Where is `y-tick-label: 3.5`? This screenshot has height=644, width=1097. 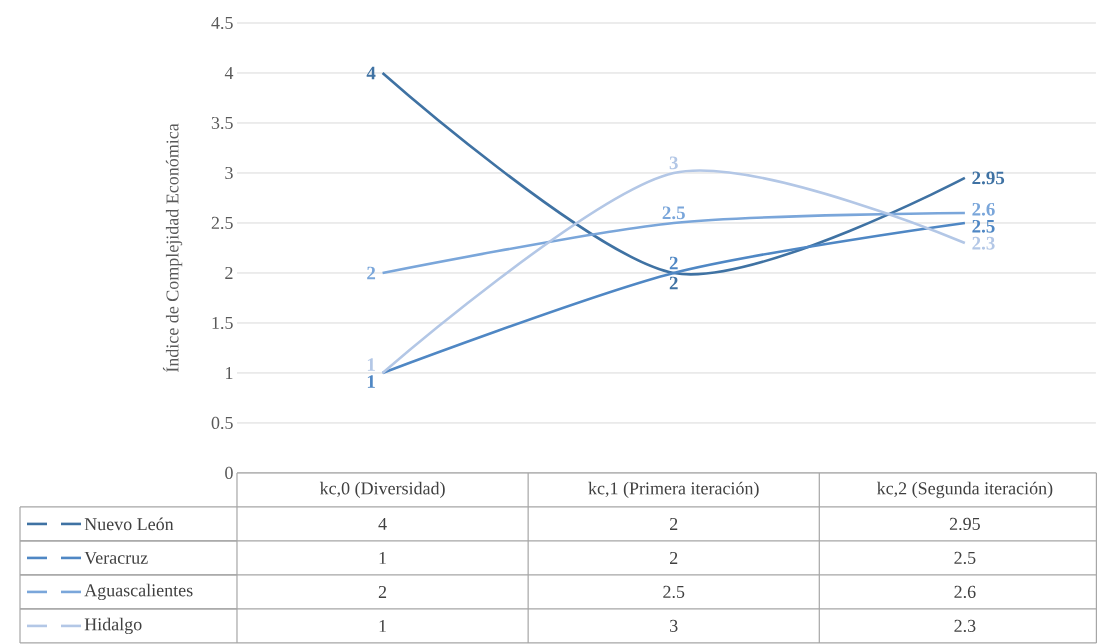 y-tick-label: 3.5 is located at coordinates (222, 123).